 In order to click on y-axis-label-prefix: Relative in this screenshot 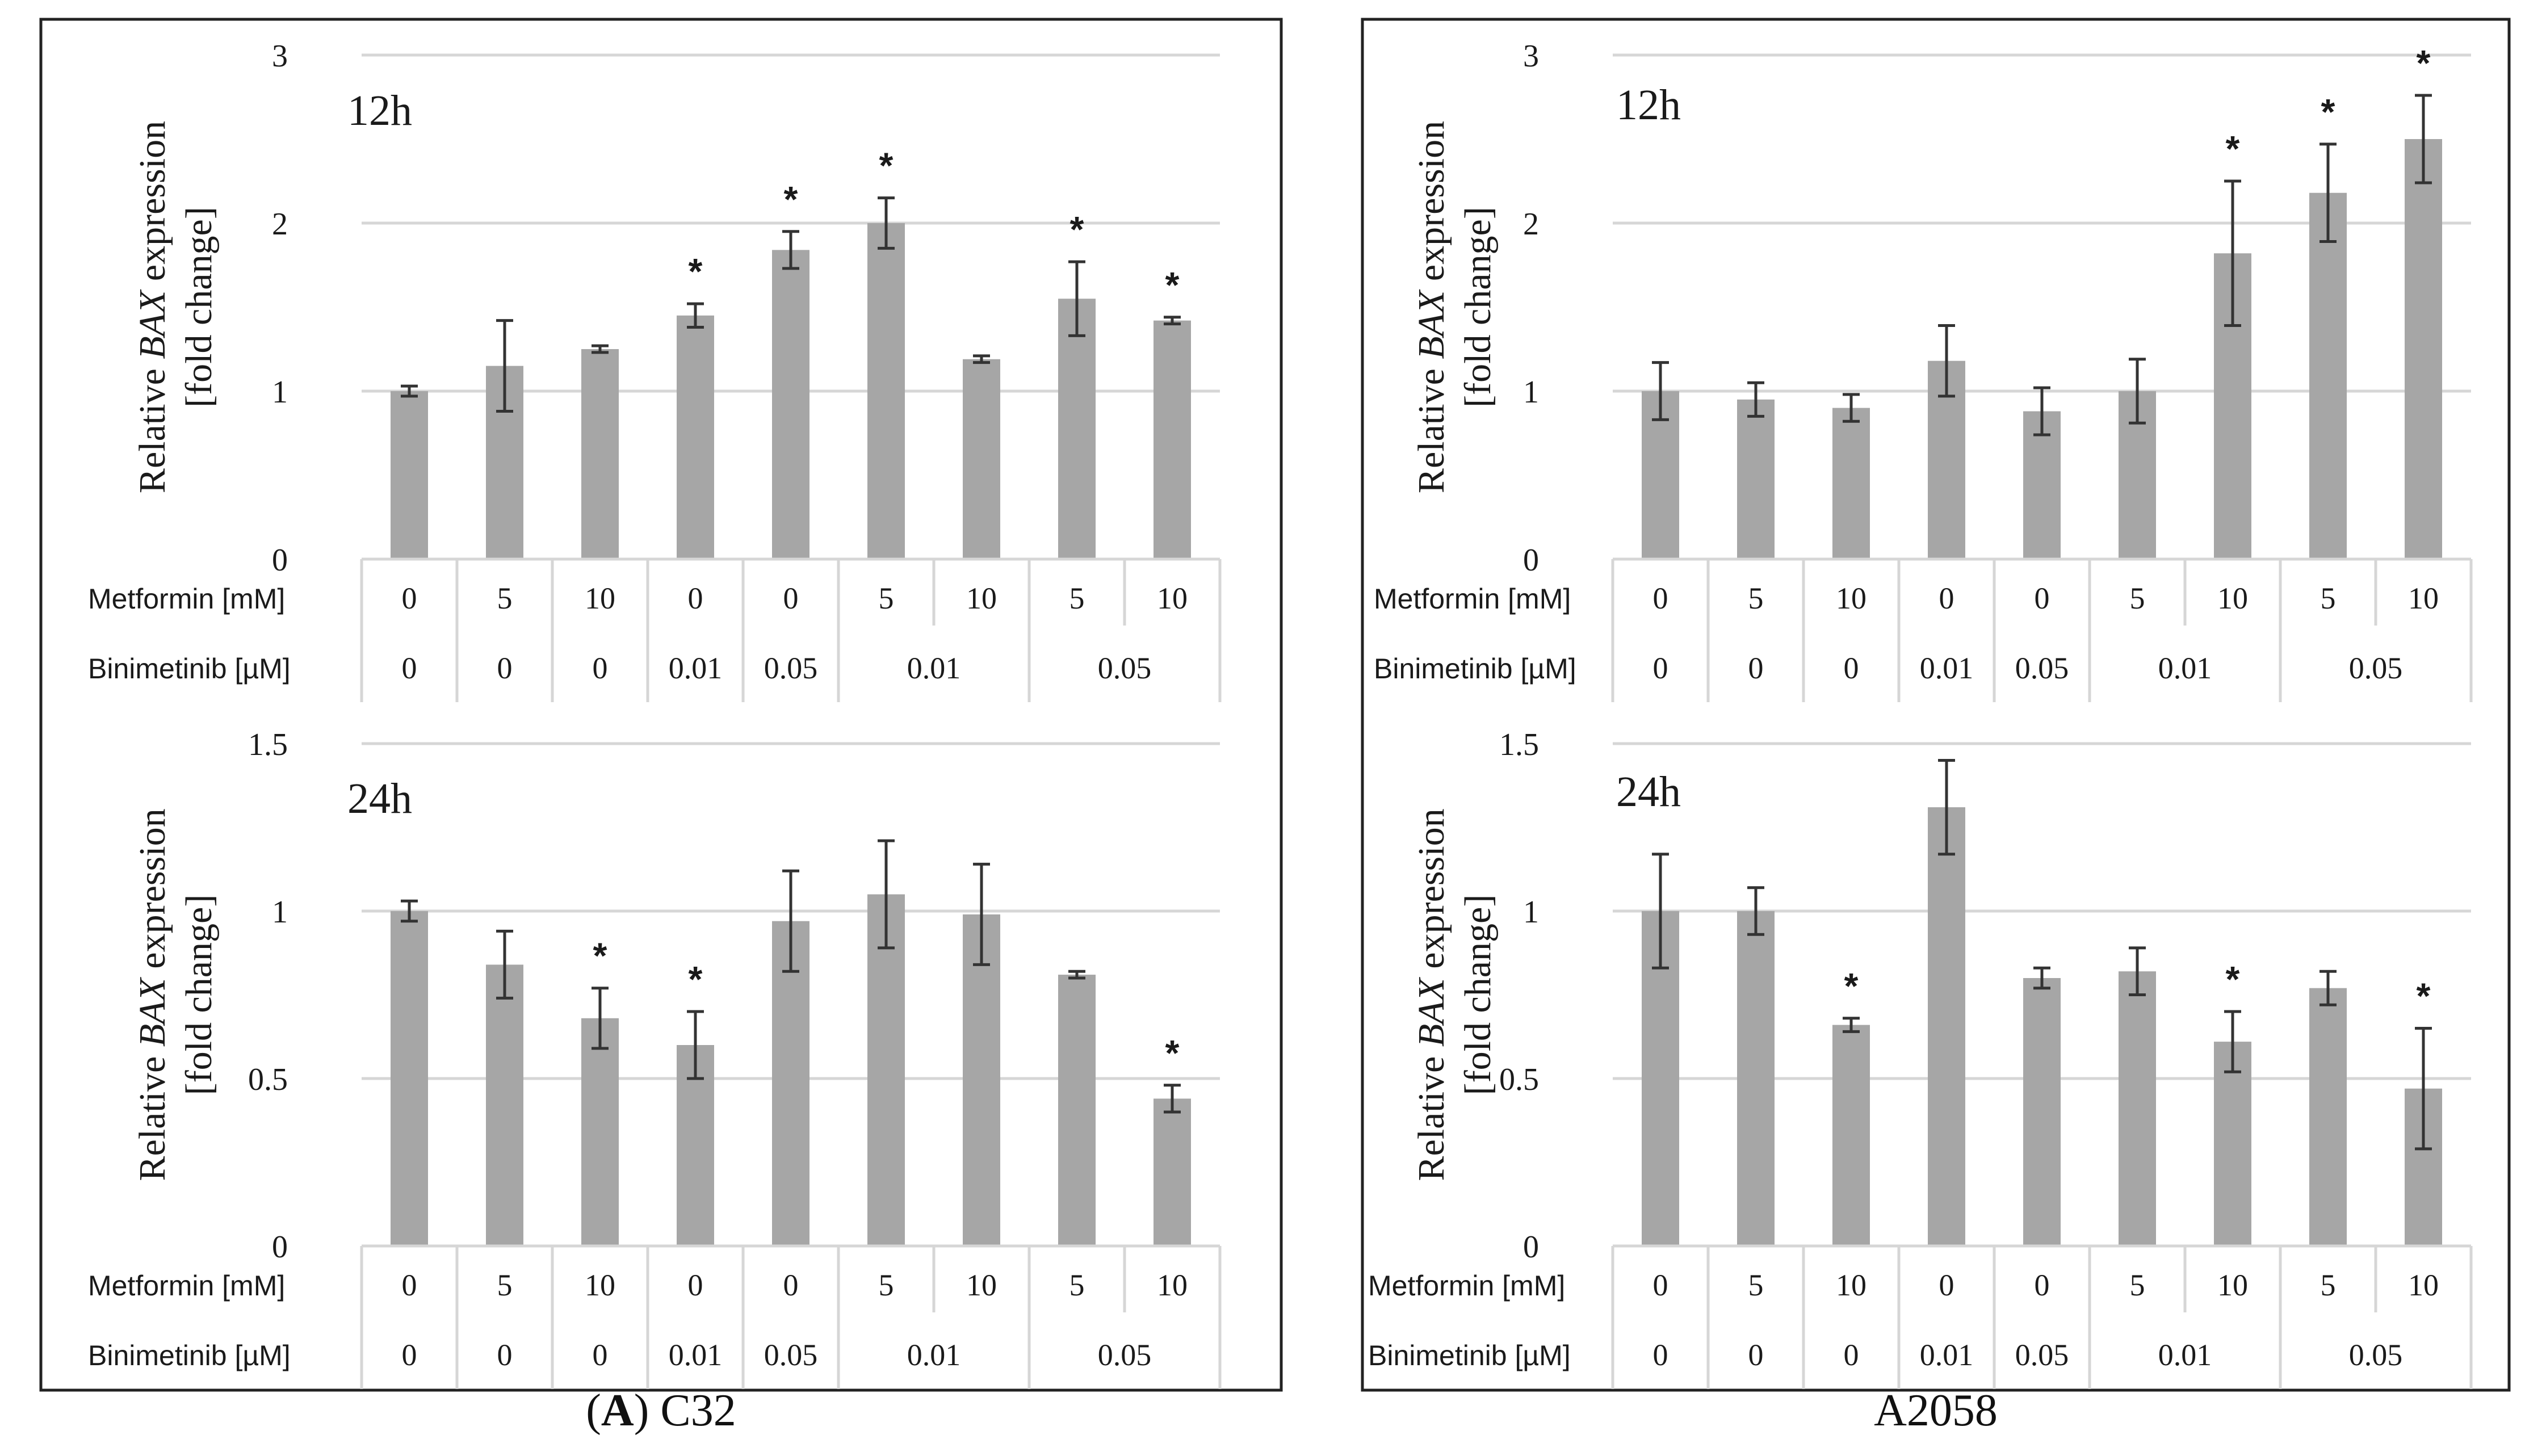, I will do `click(152, 1114)`.